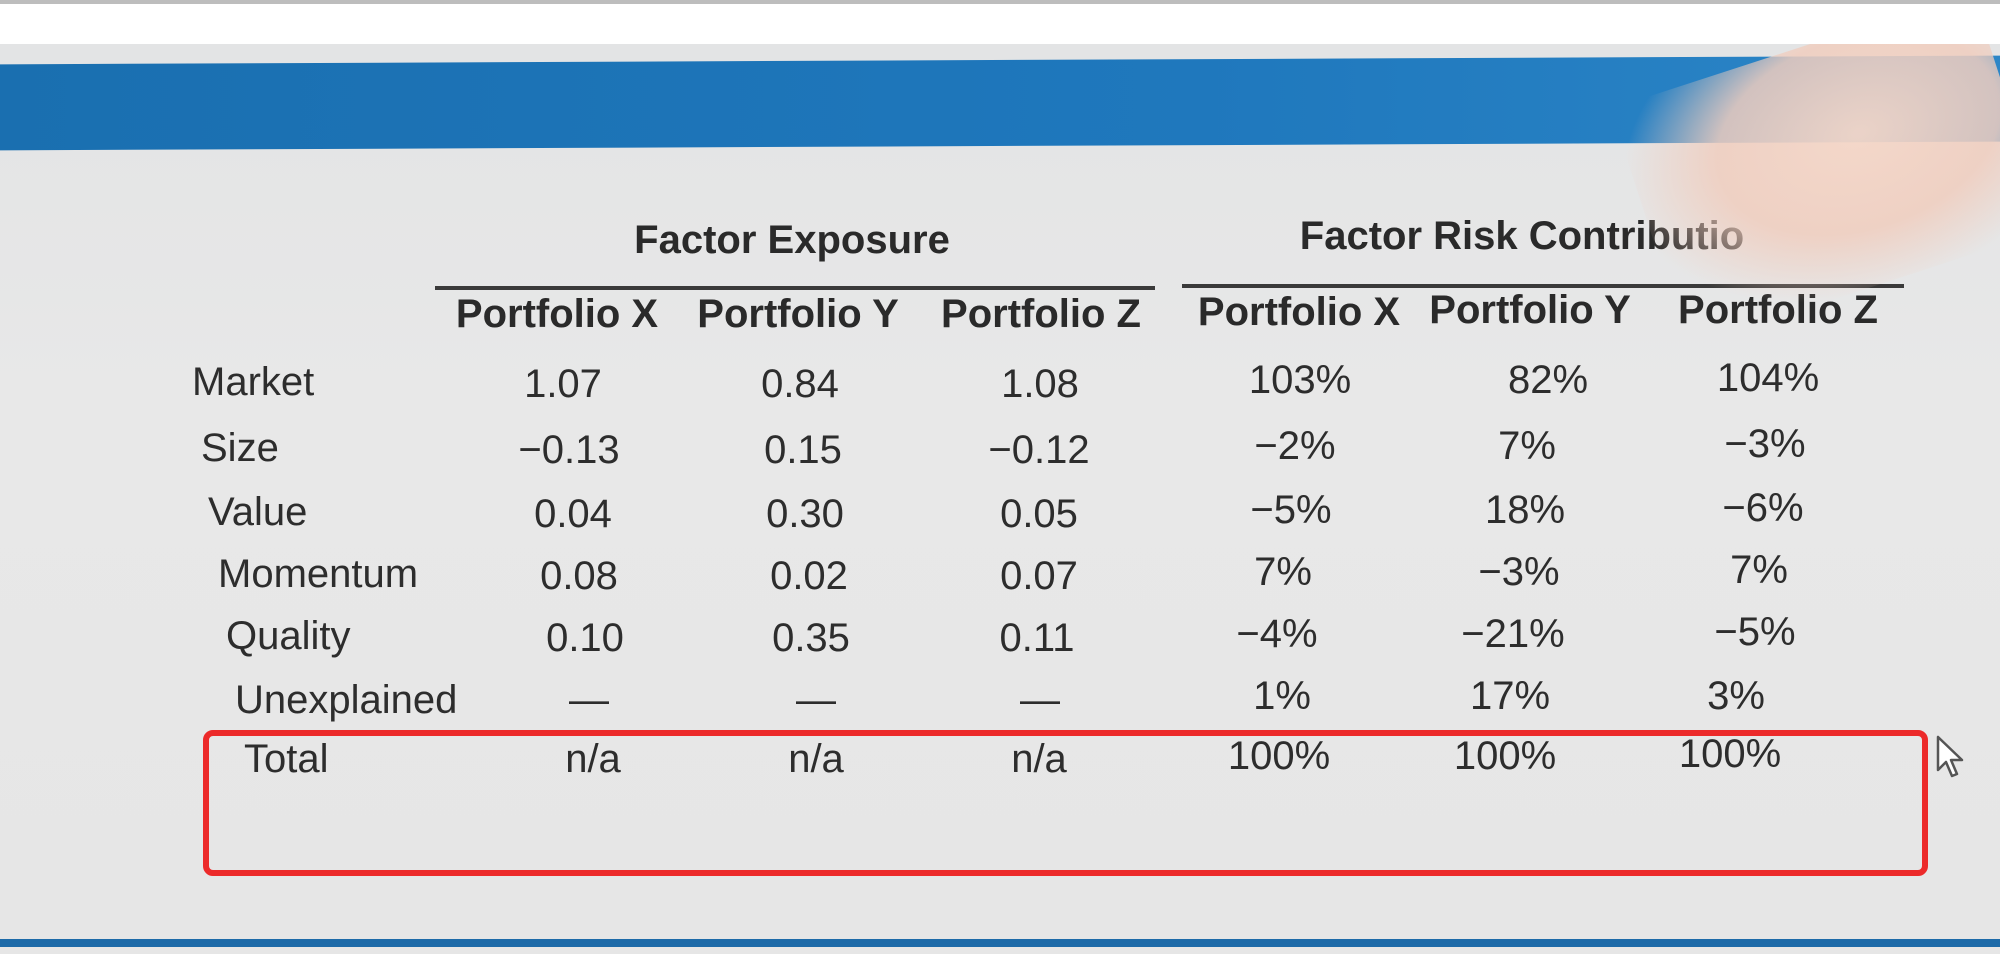 The width and height of the screenshot is (2000, 954). Describe the element at coordinates (573, 514) in the screenshot. I see `table-cell: 0.04` at that location.